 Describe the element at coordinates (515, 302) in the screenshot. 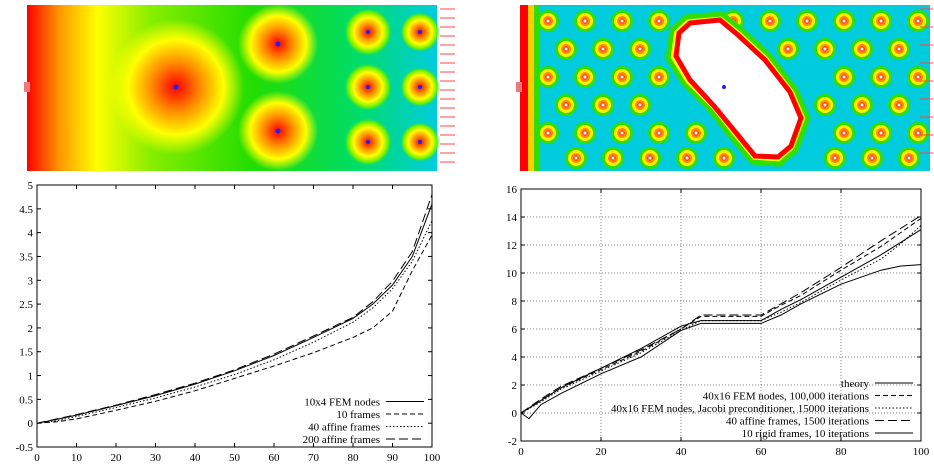

I see `y-tick-label: 8` at that location.